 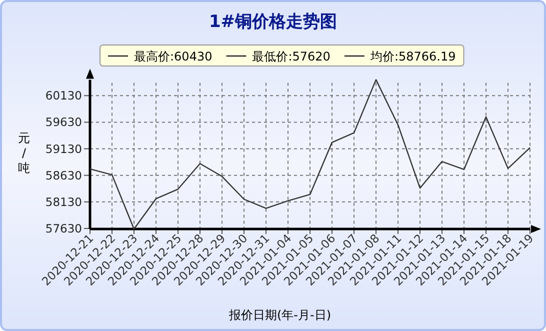 What do you see at coordinates (291, 57) in the screenshot?
I see `text: 最低价:57620` at bounding box center [291, 57].